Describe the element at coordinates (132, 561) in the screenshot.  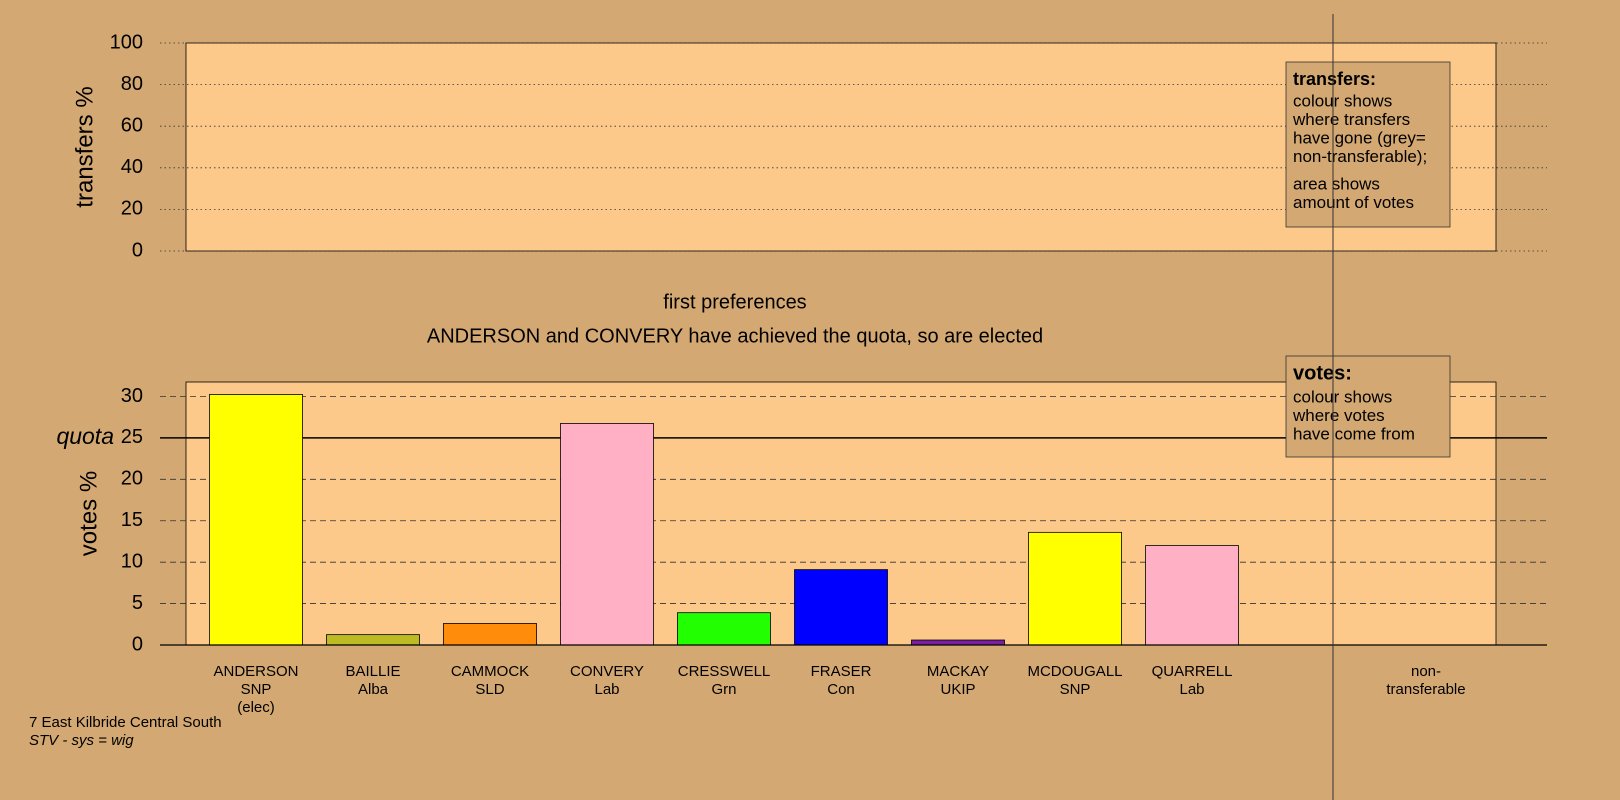
I see `y-tick-label: 10` at that location.